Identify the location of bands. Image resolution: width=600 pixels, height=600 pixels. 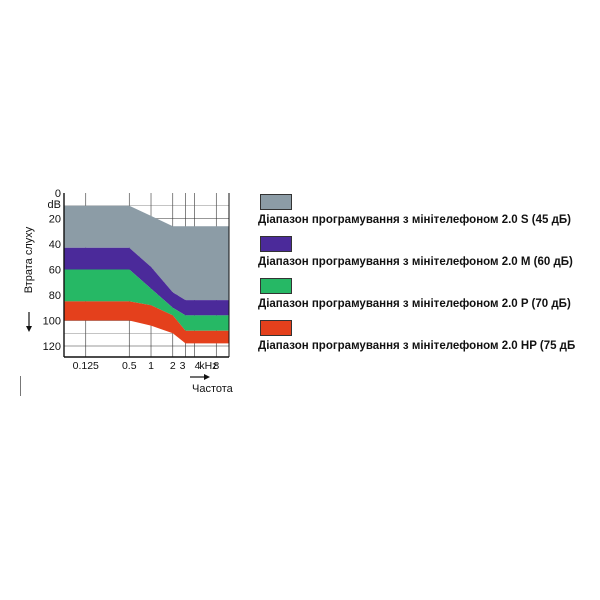
(146, 274).